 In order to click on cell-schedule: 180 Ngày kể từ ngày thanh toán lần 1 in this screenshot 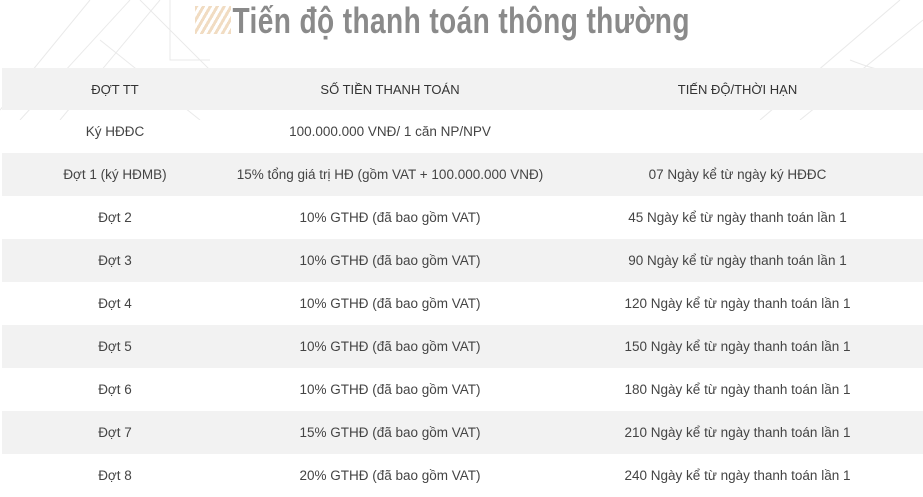, I will do `click(737, 389)`.